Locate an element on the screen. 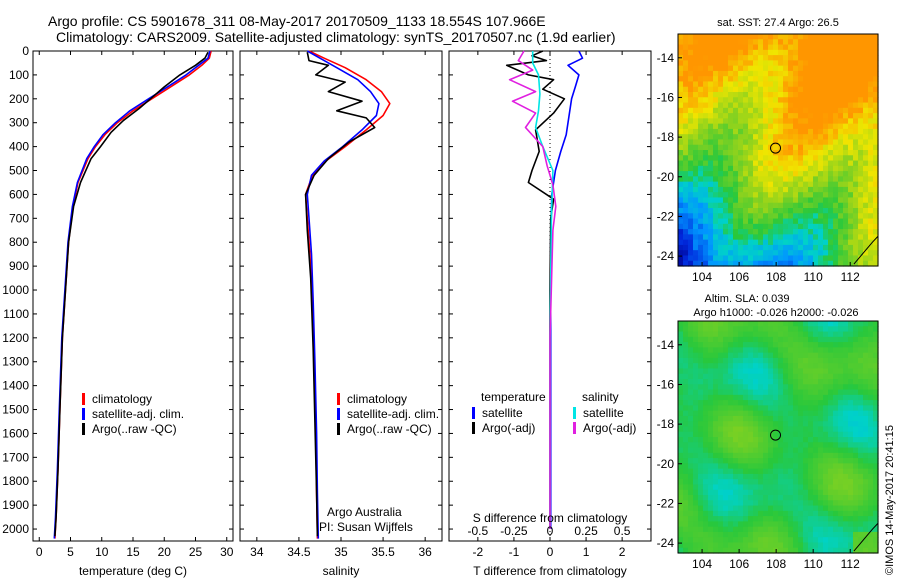  x-tick-label: -2 is located at coordinates (478, 552).